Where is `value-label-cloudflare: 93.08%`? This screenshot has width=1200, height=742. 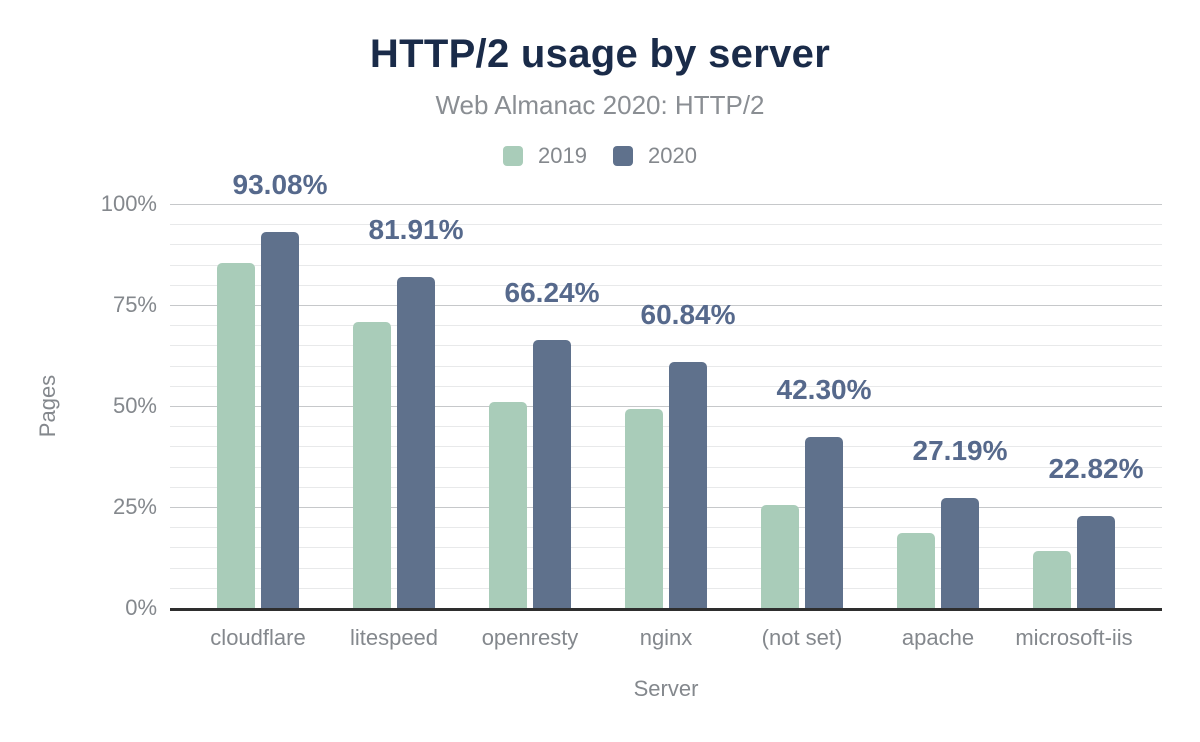
value-label-cloudflare: 93.08% is located at coordinates (280, 184).